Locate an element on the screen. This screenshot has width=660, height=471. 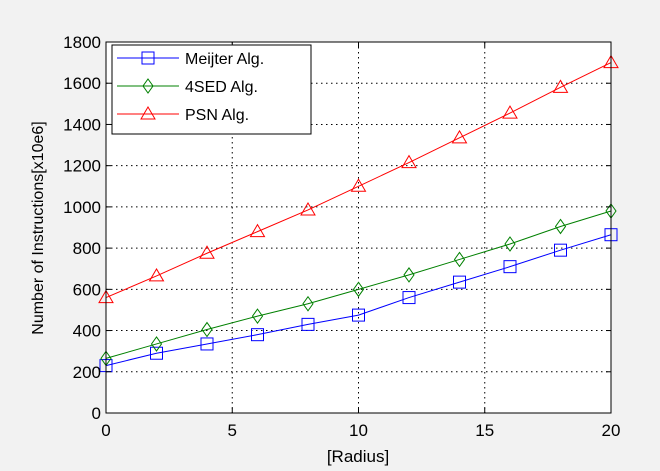
y-tick-label: 1400 is located at coordinates (82, 124).